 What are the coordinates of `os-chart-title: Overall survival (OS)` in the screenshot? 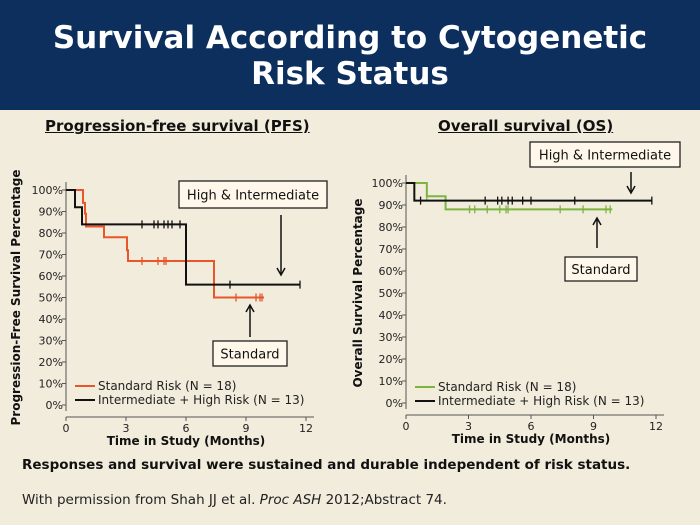 It's located at (526, 126).